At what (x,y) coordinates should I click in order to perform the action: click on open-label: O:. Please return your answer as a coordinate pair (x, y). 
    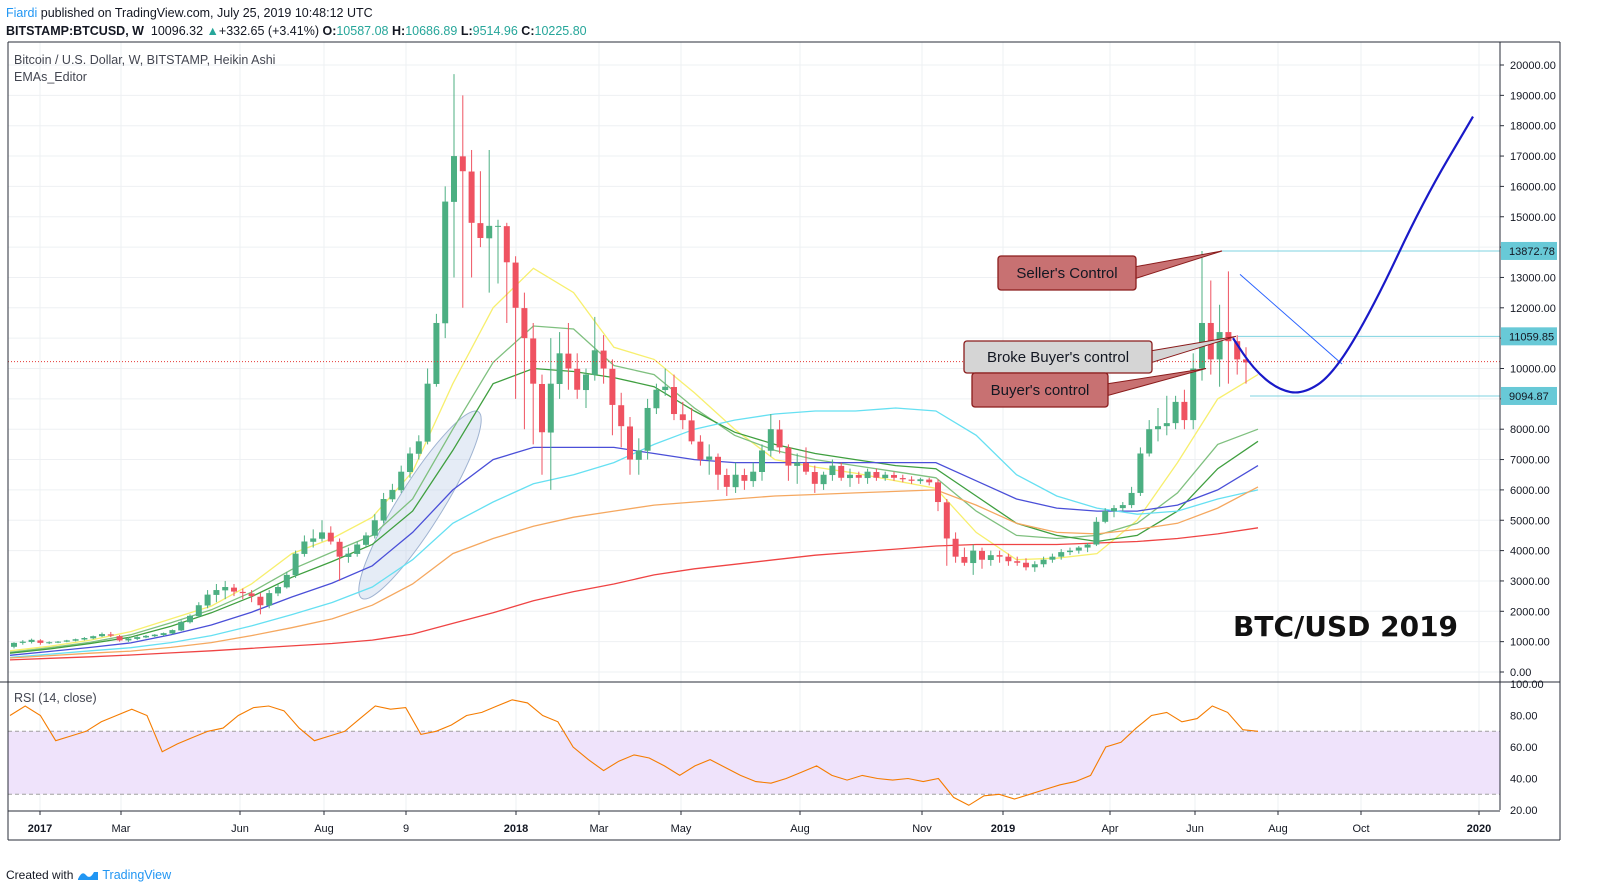
    Looking at the image, I should click on (329, 31).